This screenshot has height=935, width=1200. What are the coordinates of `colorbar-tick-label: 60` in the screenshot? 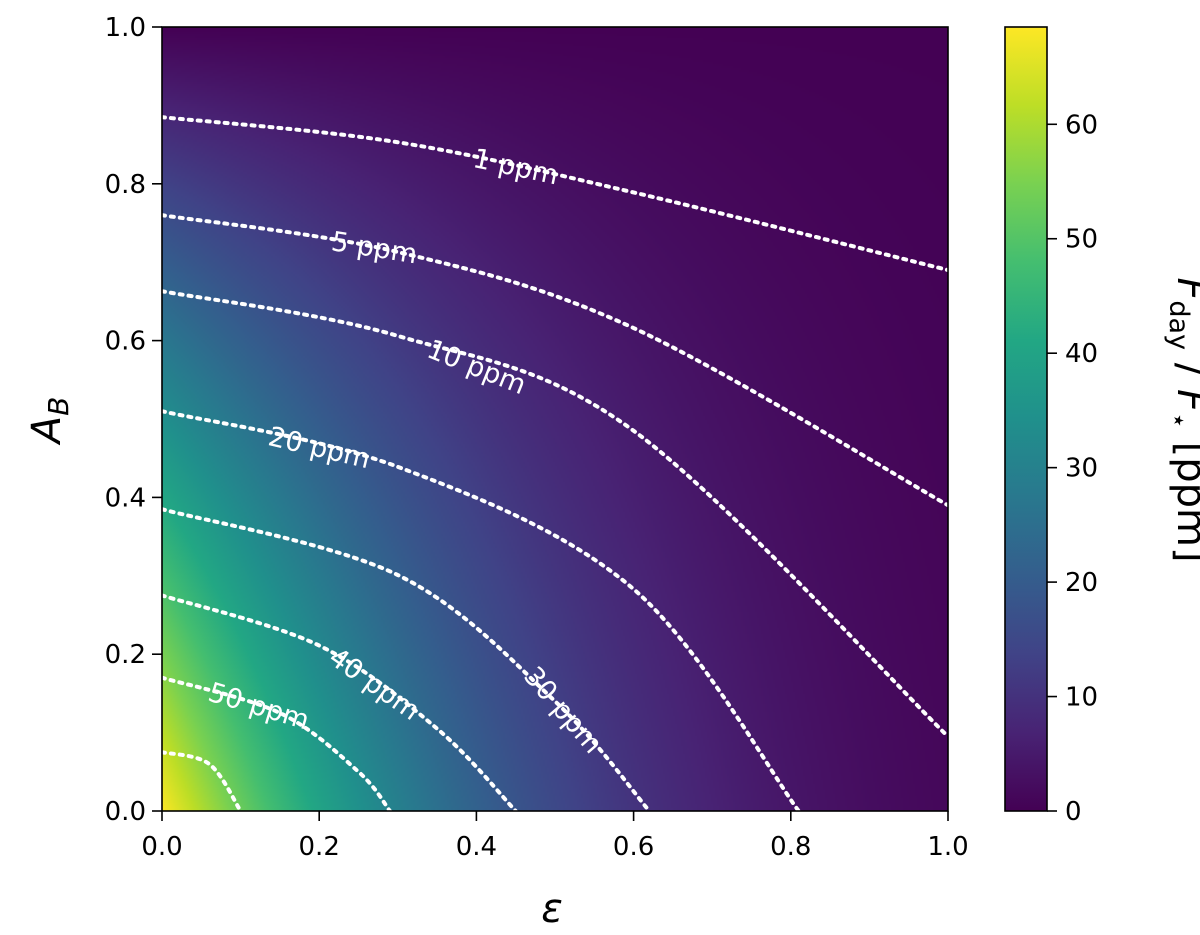 It's located at (1081, 125).